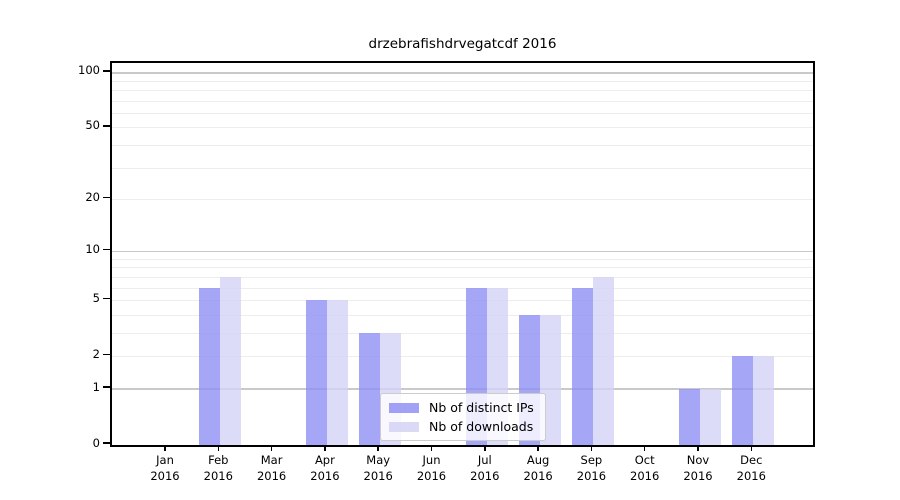  Describe the element at coordinates (431, 468) in the screenshot. I see `x-tick-label: Jun 2016` at that location.